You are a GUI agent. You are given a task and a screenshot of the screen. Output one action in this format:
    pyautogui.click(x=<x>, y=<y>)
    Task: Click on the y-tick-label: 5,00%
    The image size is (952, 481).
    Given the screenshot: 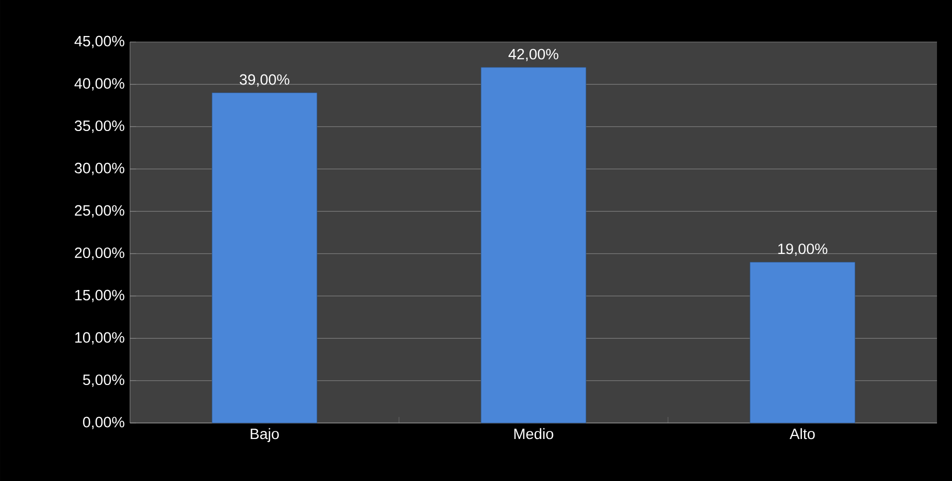 What is the action you would take?
    pyautogui.click(x=103, y=380)
    